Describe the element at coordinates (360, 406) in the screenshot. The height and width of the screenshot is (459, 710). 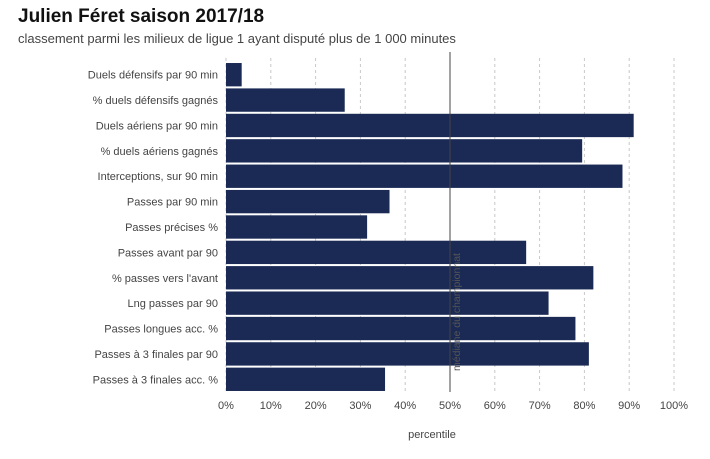
I see `x-tick-label: 30%` at that location.